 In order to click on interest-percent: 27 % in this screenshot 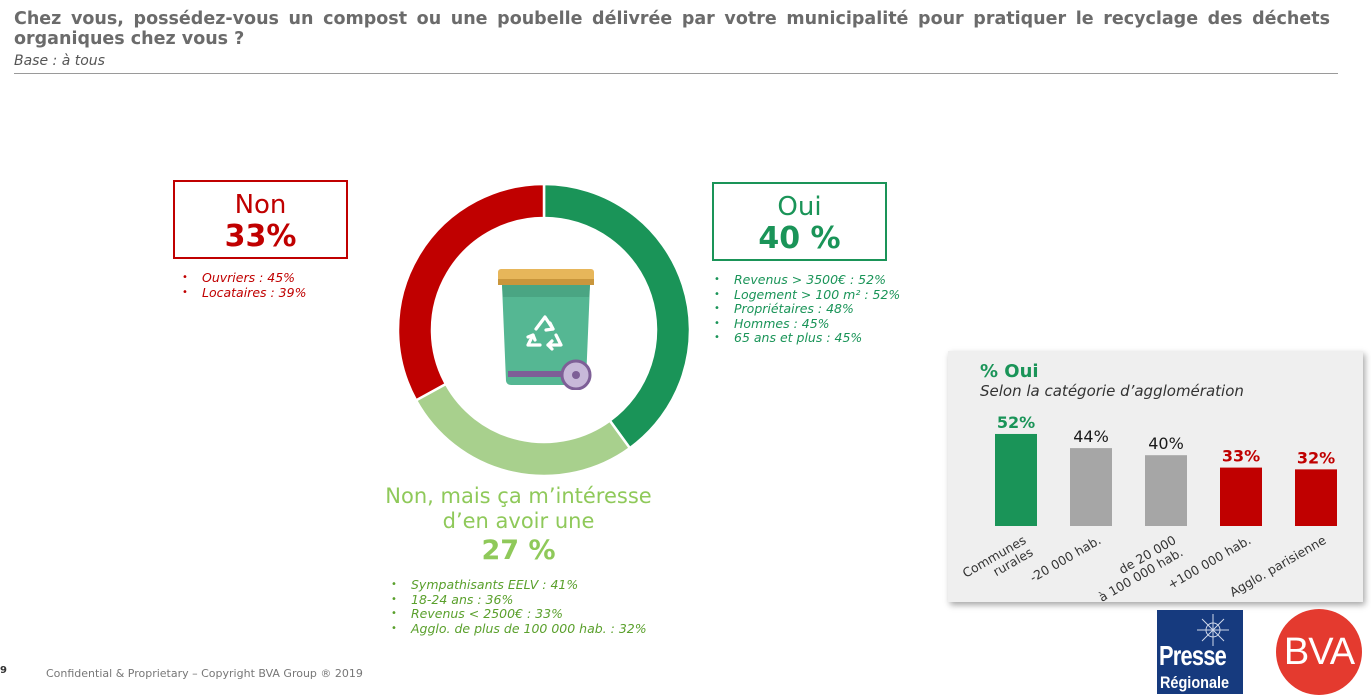, I will do `click(518, 550)`.